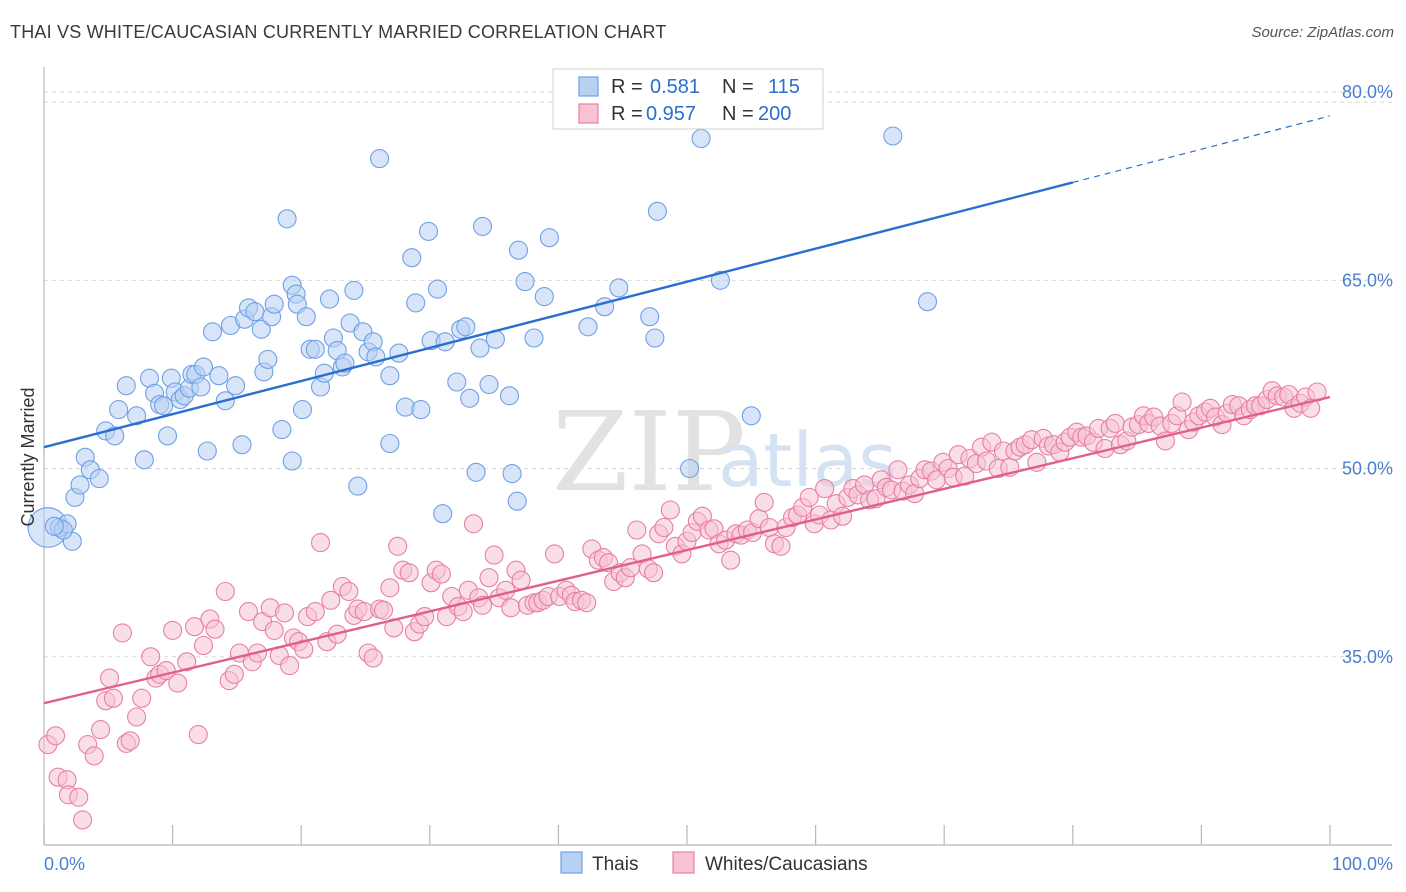 The image size is (1406, 892). Describe the element at coordinates (688, 99) in the screenshot. I see `stats-legend: R = 0.581 N = 115 R = 0.957 N = 200` at that location.